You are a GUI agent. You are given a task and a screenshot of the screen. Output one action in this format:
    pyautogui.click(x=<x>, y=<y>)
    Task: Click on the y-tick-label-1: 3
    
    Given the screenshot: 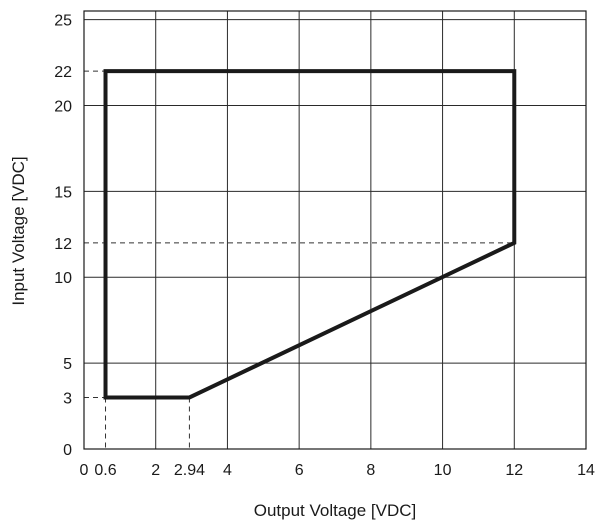 What is the action you would take?
    pyautogui.click(x=67, y=398)
    